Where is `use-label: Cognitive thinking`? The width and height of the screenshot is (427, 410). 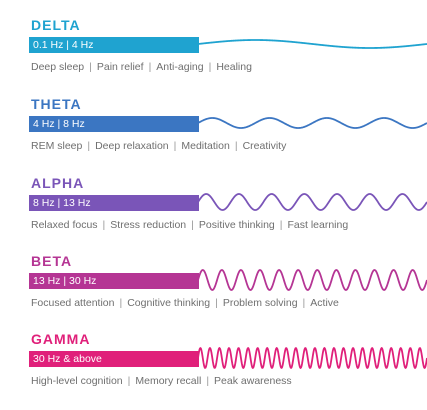 use-label: Cognitive thinking is located at coordinates (169, 303).